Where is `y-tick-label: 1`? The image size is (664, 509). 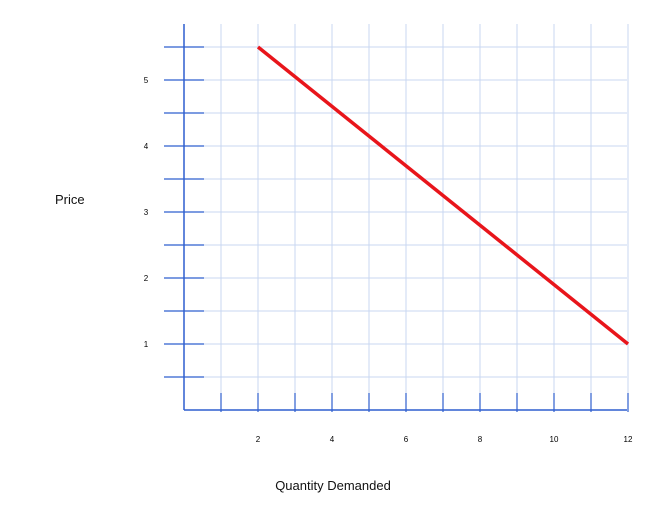
y-tick-label: 1 is located at coordinates (146, 344).